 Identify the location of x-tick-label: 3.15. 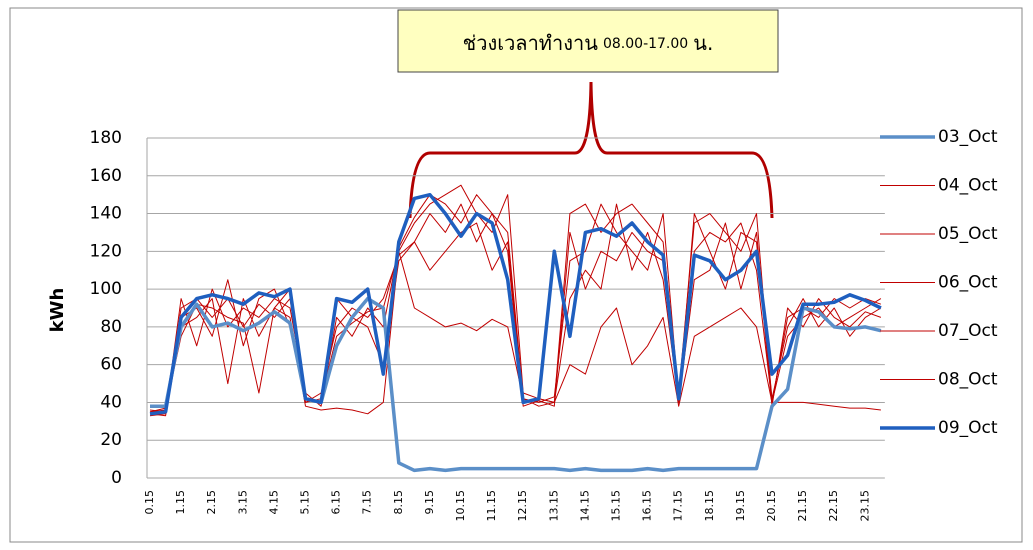
(242, 502).